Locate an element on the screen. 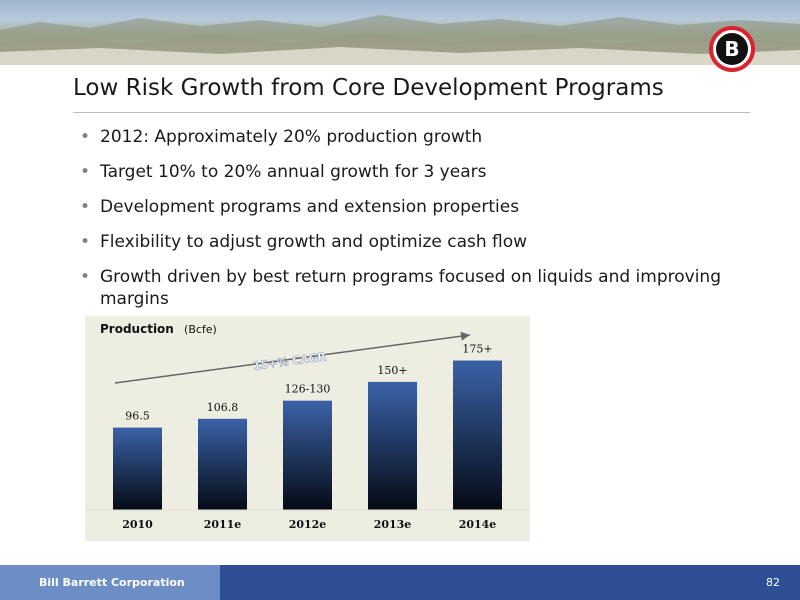 This screenshot has height=600, width=800. x-tick-label-2010: 2010 is located at coordinates (137, 524).